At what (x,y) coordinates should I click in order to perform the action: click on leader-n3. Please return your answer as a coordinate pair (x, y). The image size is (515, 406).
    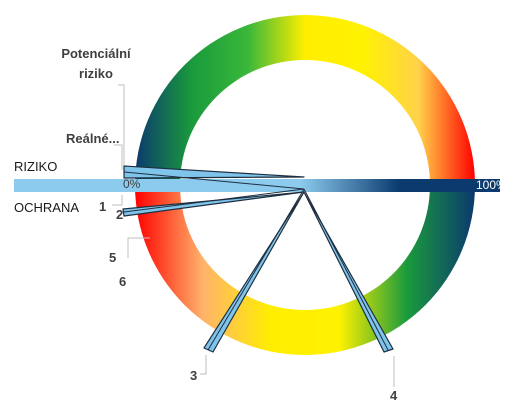
    Looking at the image, I should click on (203, 365).